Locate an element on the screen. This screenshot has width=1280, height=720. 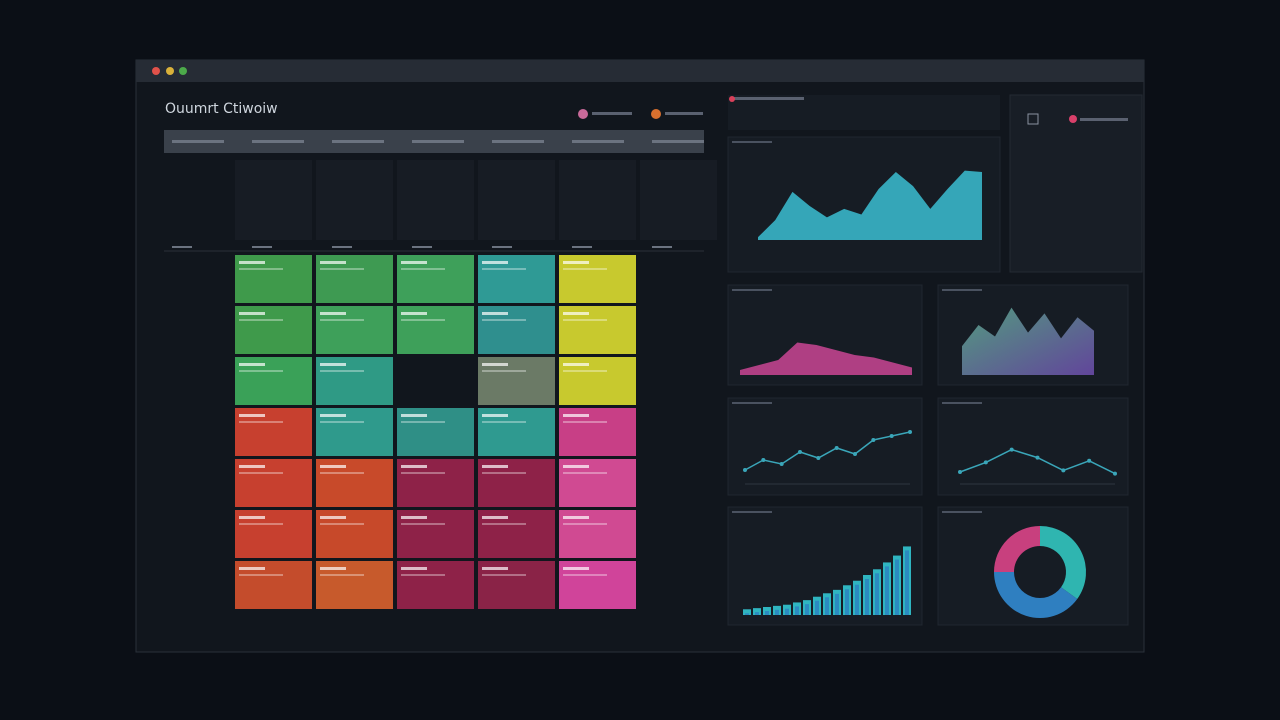
status-dot is located at coordinates (732, 99).